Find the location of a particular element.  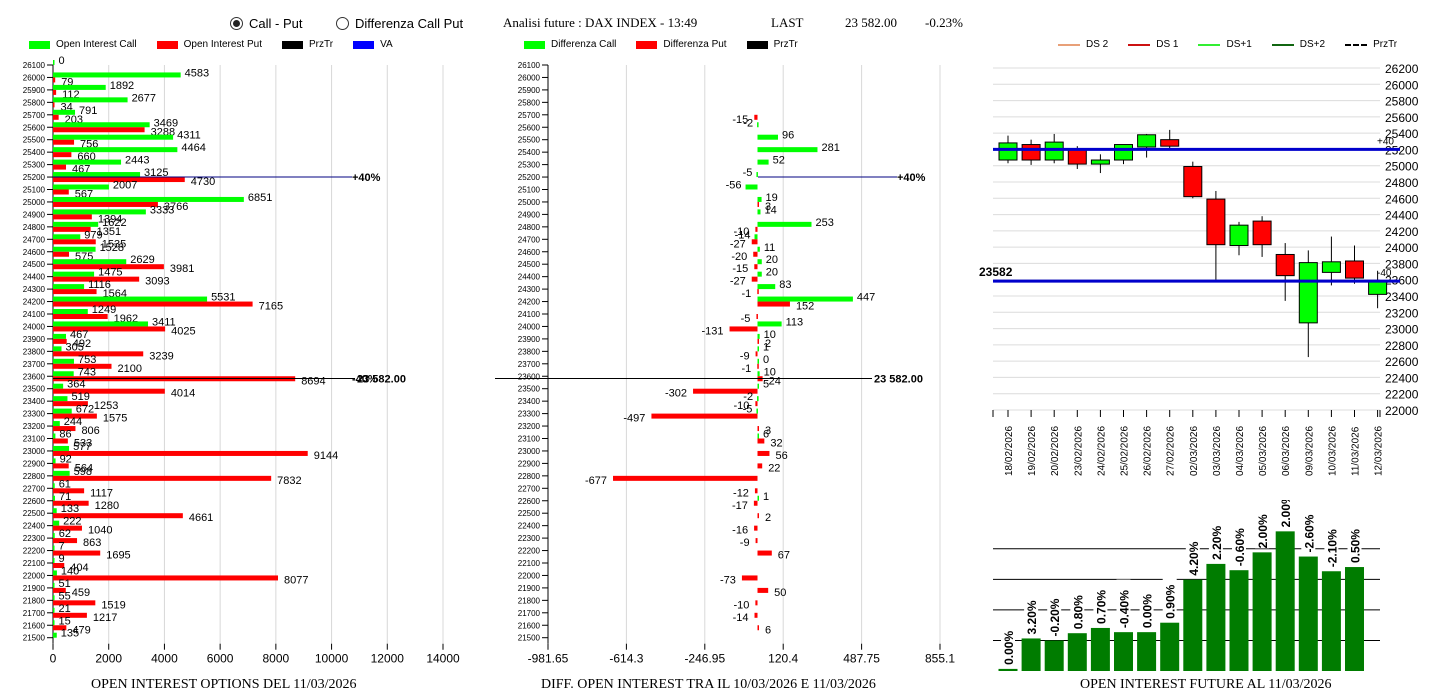

put-value-label: 56 is located at coordinates (781, 456).